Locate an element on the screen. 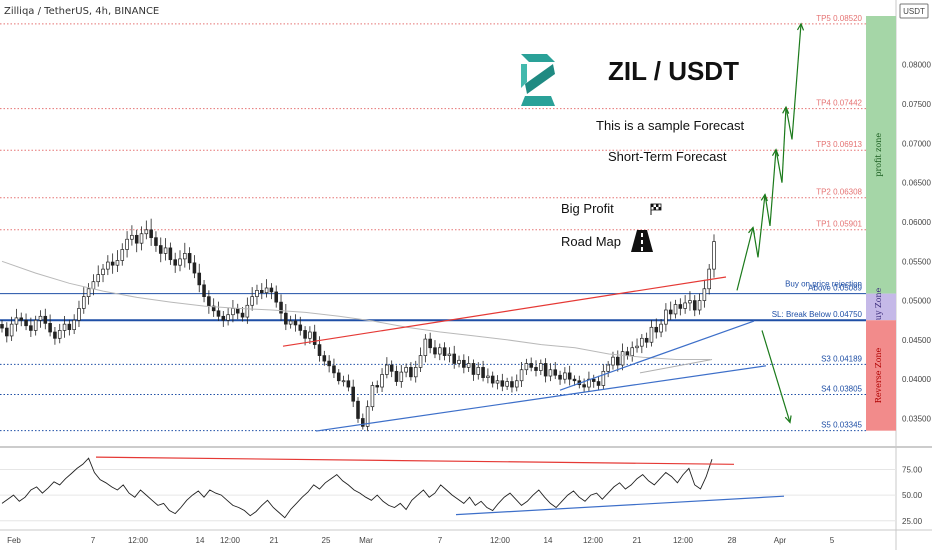 This screenshot has width=932, height=550. x-tick-12: 21 is located at coordinates (637, 540).